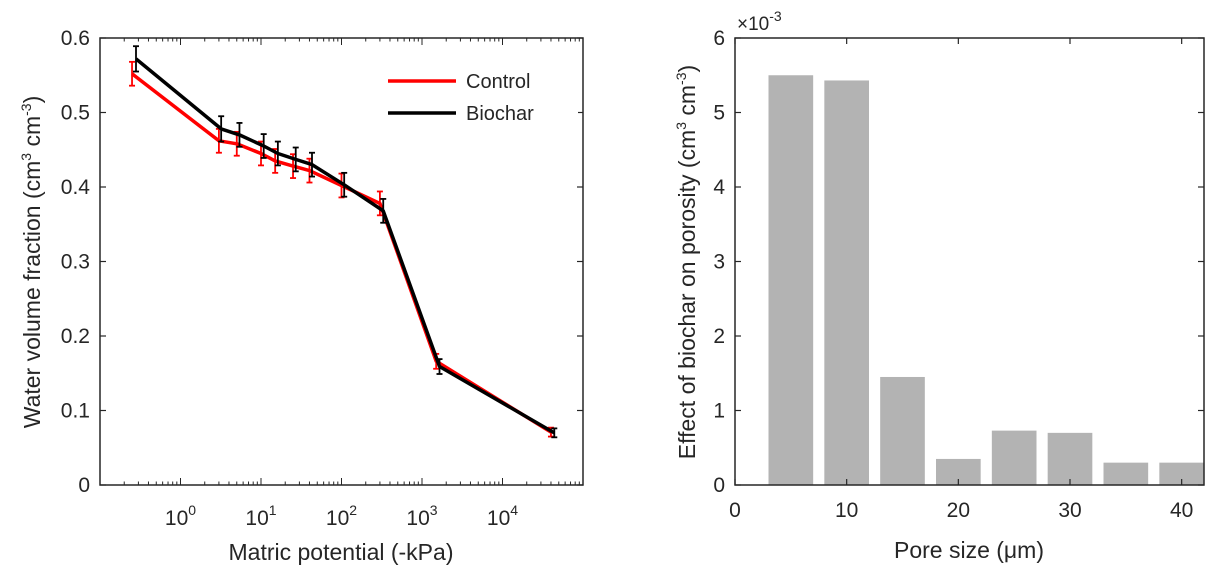  I want to click on x-tick-label: 10⁰, so click(180, 516).